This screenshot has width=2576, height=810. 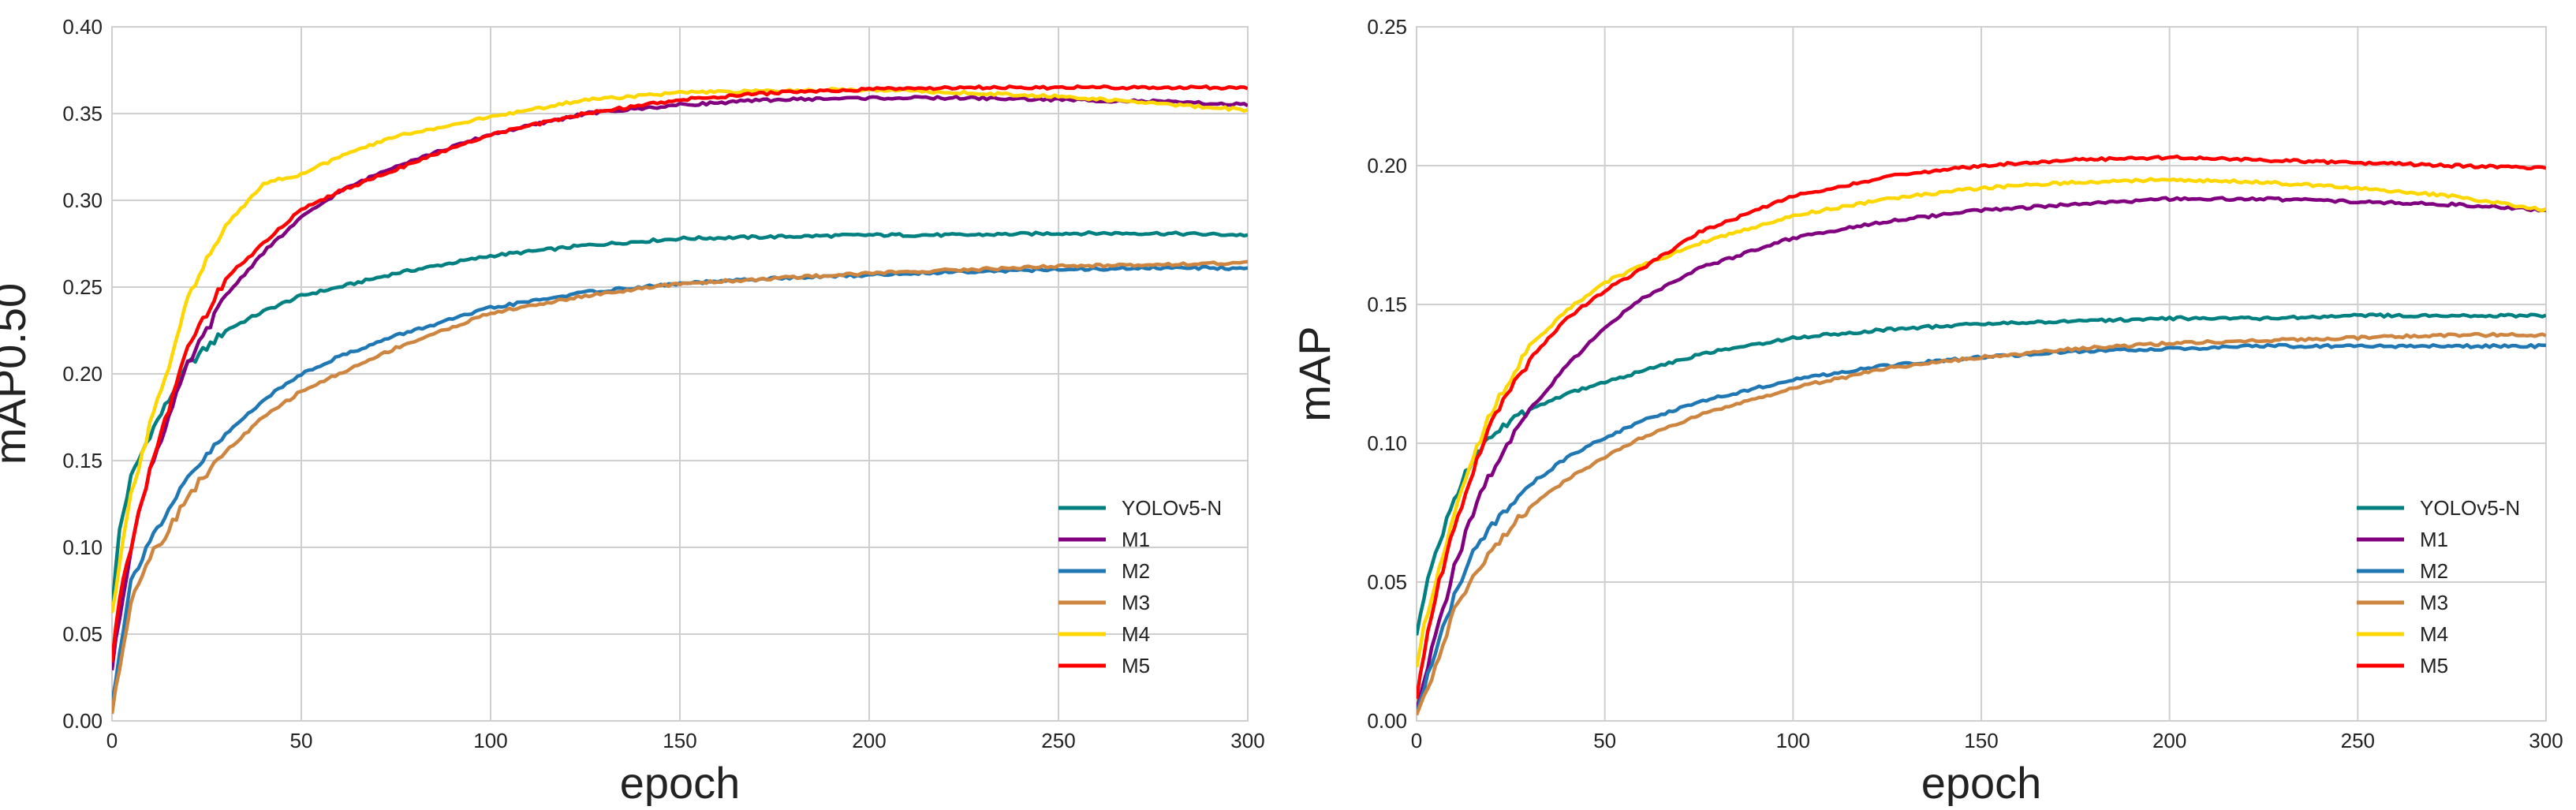 What do you see at coordinates (82, 27) in the screenshot?
I see `y-tick-label: 0.40` at bounding box center [82, 27].